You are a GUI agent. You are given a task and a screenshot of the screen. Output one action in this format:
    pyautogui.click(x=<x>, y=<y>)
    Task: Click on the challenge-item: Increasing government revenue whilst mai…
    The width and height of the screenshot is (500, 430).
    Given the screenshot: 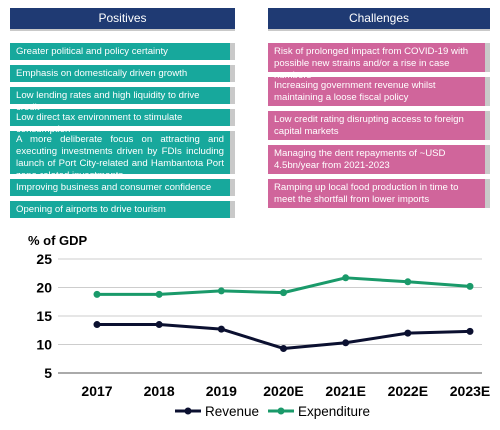 What is the action you would take?
    pyautogui.click(x=379, y=91)
    